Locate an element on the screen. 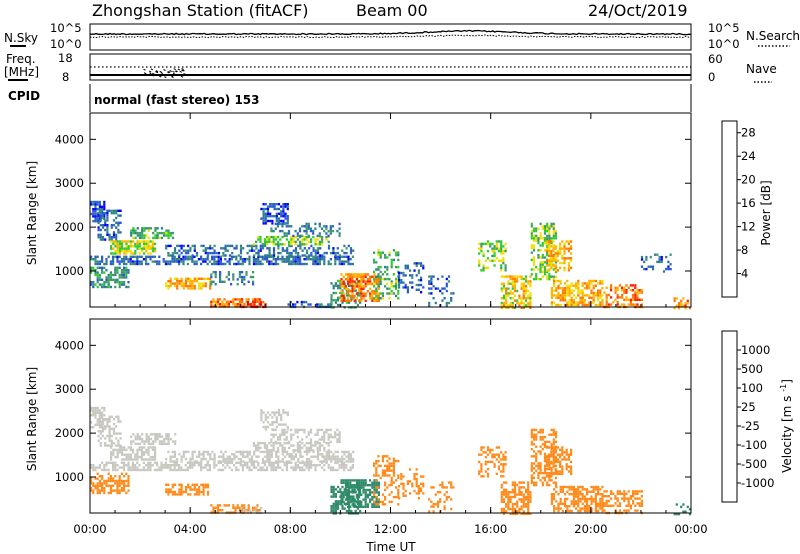  colorbar-tick-label: -500 is located at coordinates (754, 464).